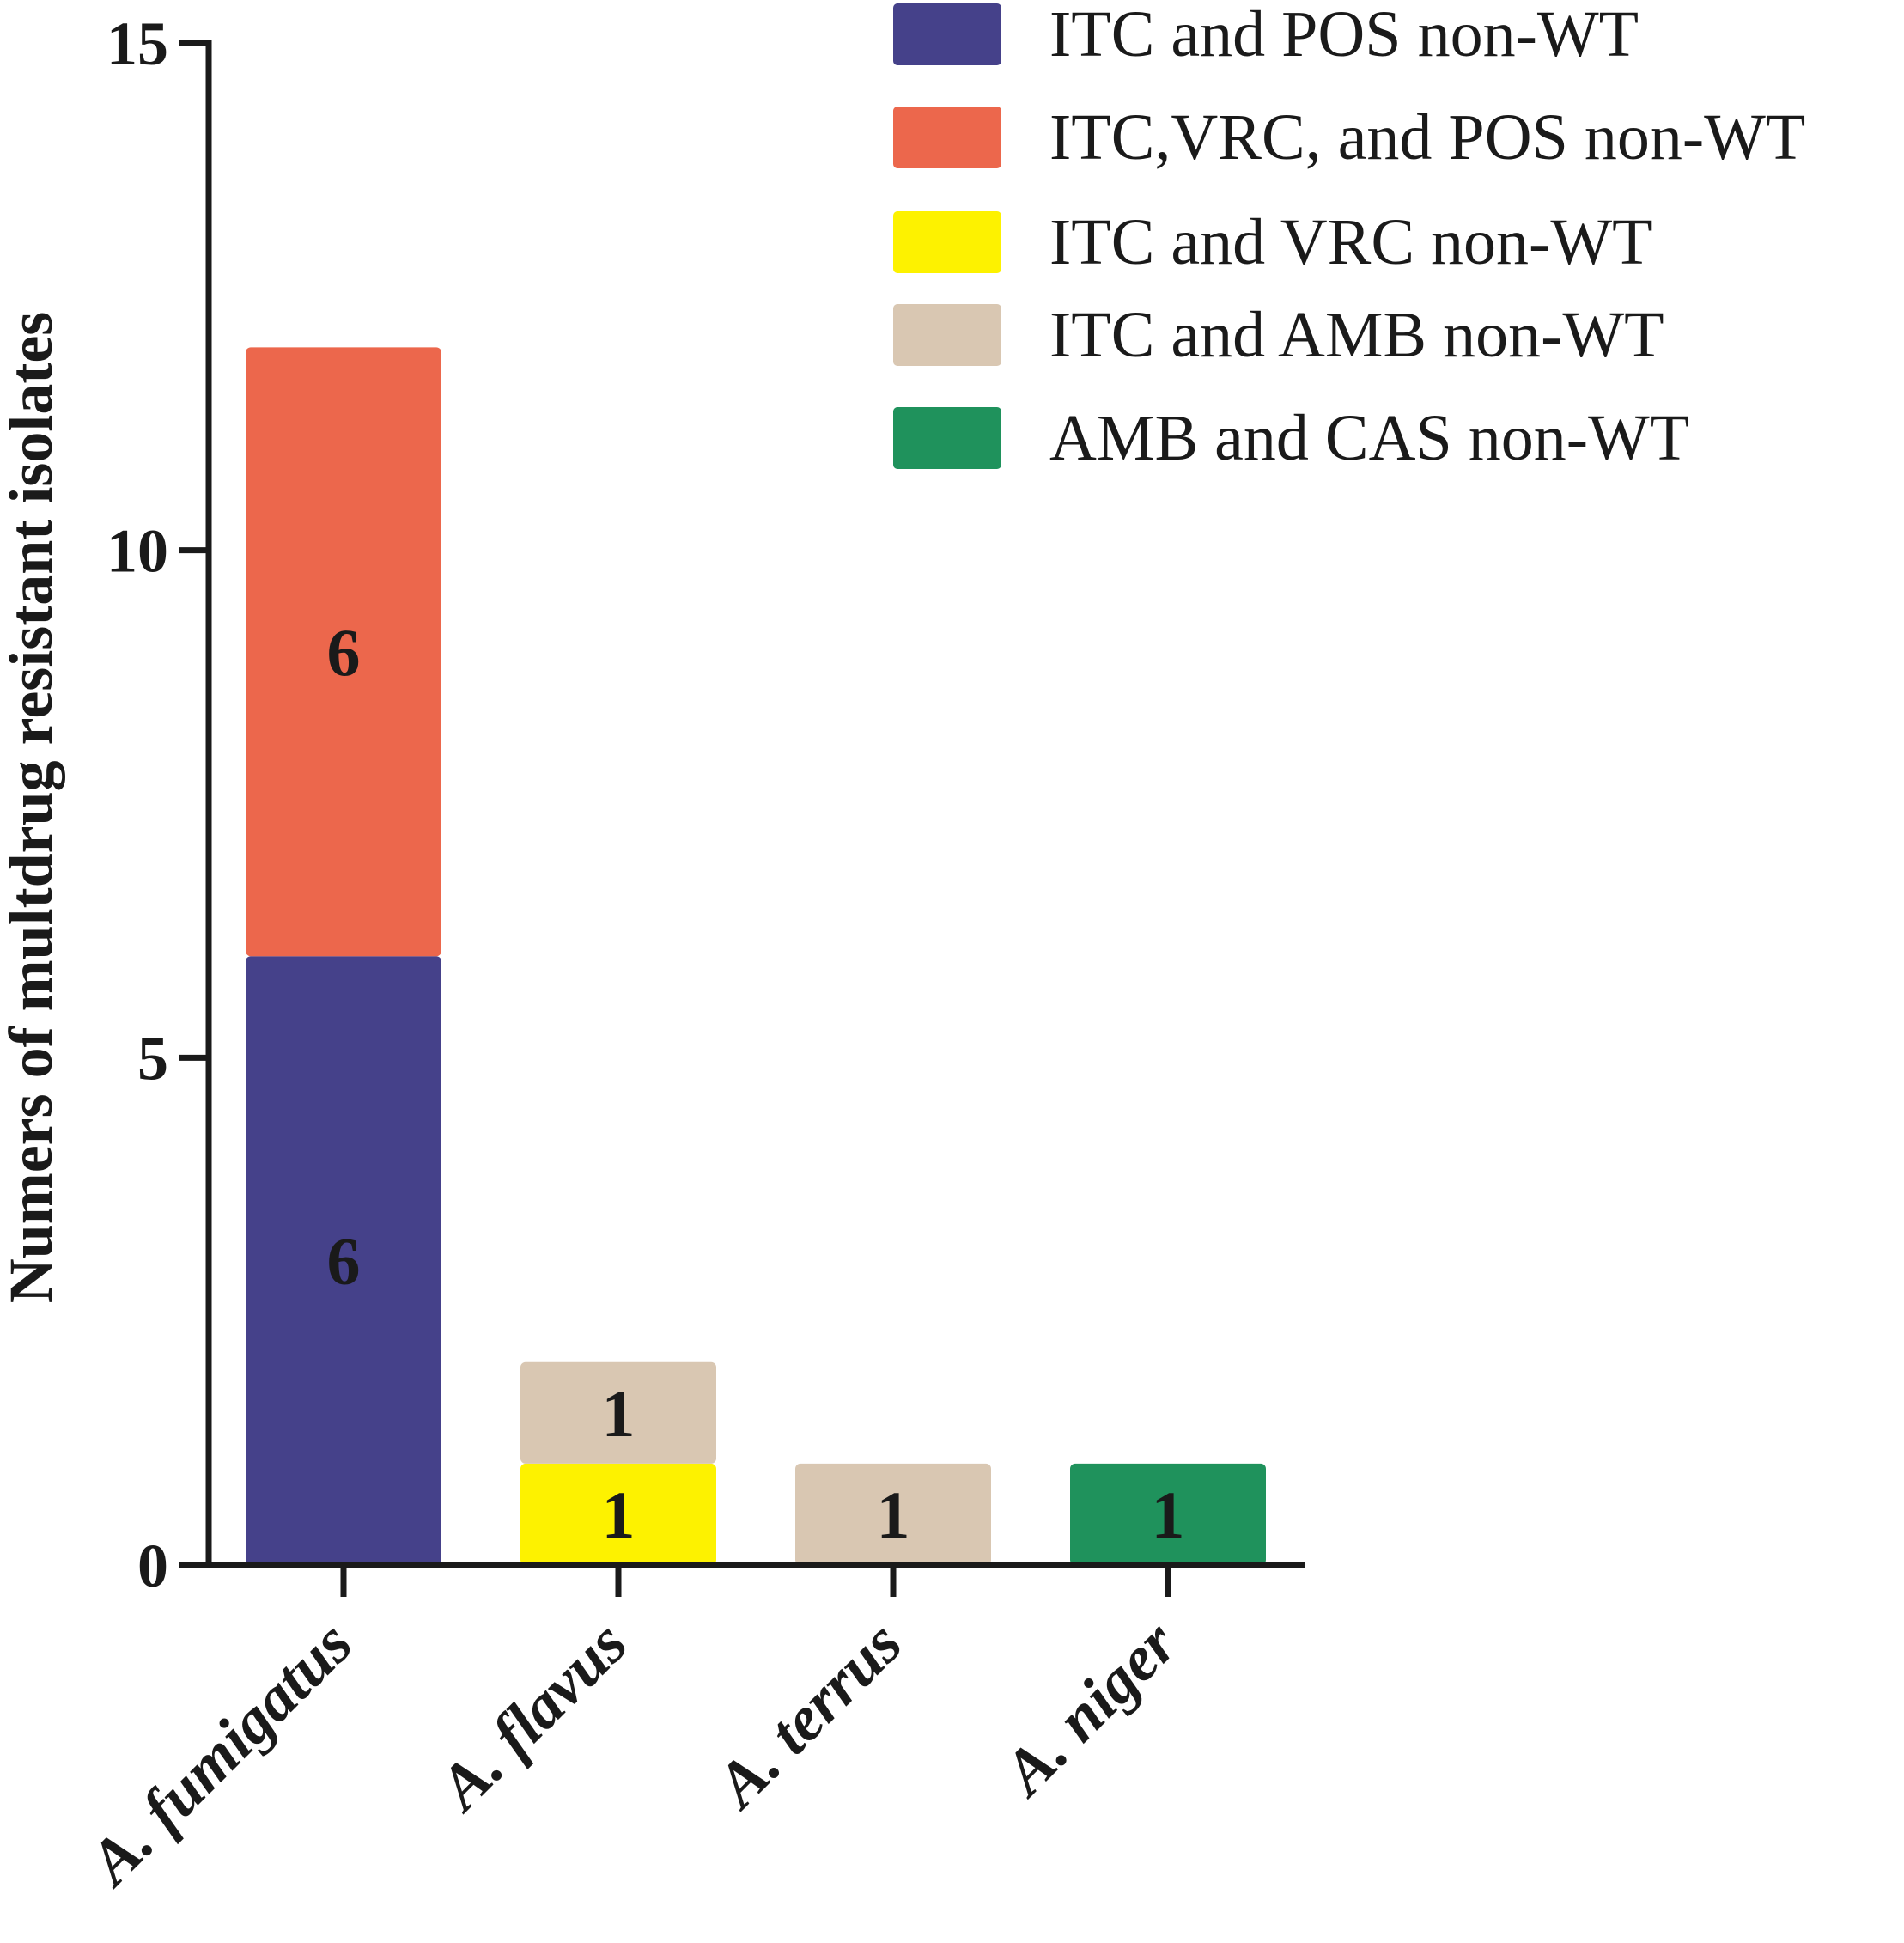  Describe the element at coordinates (947, 438) in the screenshot. I see `legend-swatch-amb-and-cas-non-wt` at that location.